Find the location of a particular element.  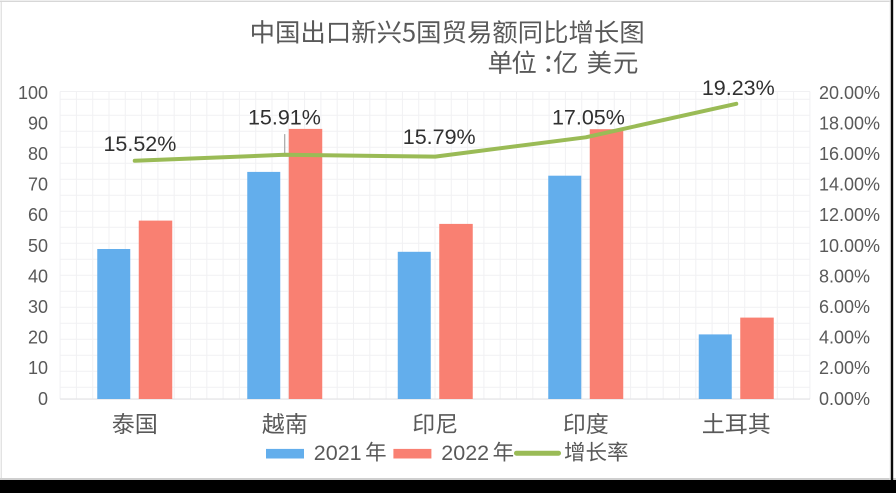

svg-text: 20 is located at coordinates (38, 338).